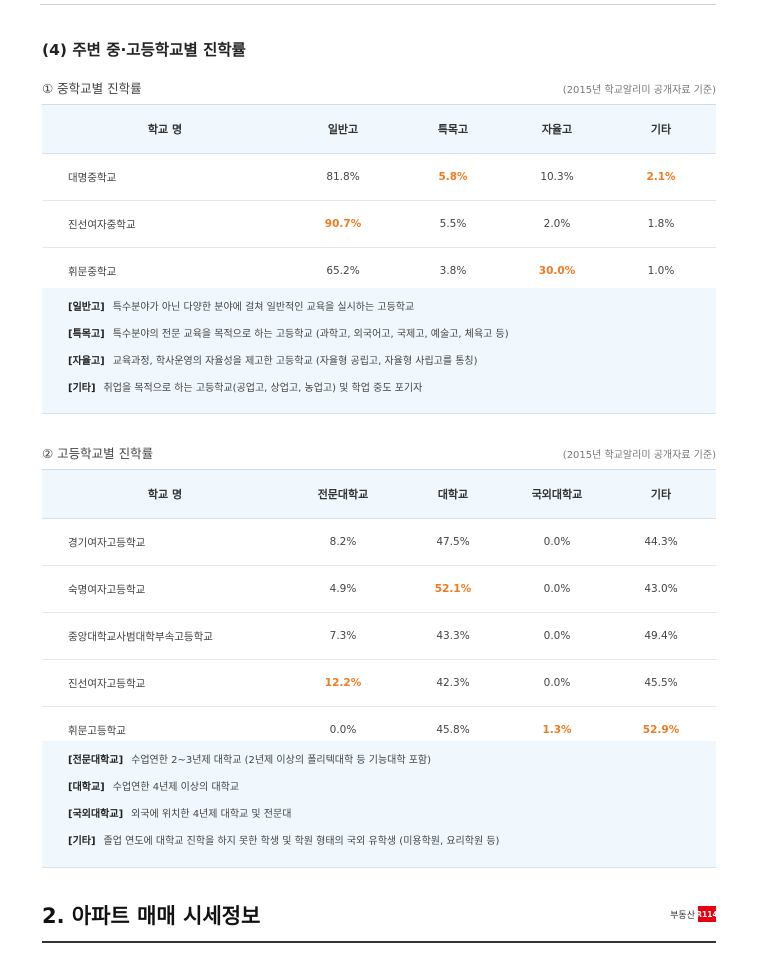 This screenshot has height=961, width=768. Describe the element at coordinates (343, 224) in the screenshot. I see `rate-cell: 90.7%` at that location.